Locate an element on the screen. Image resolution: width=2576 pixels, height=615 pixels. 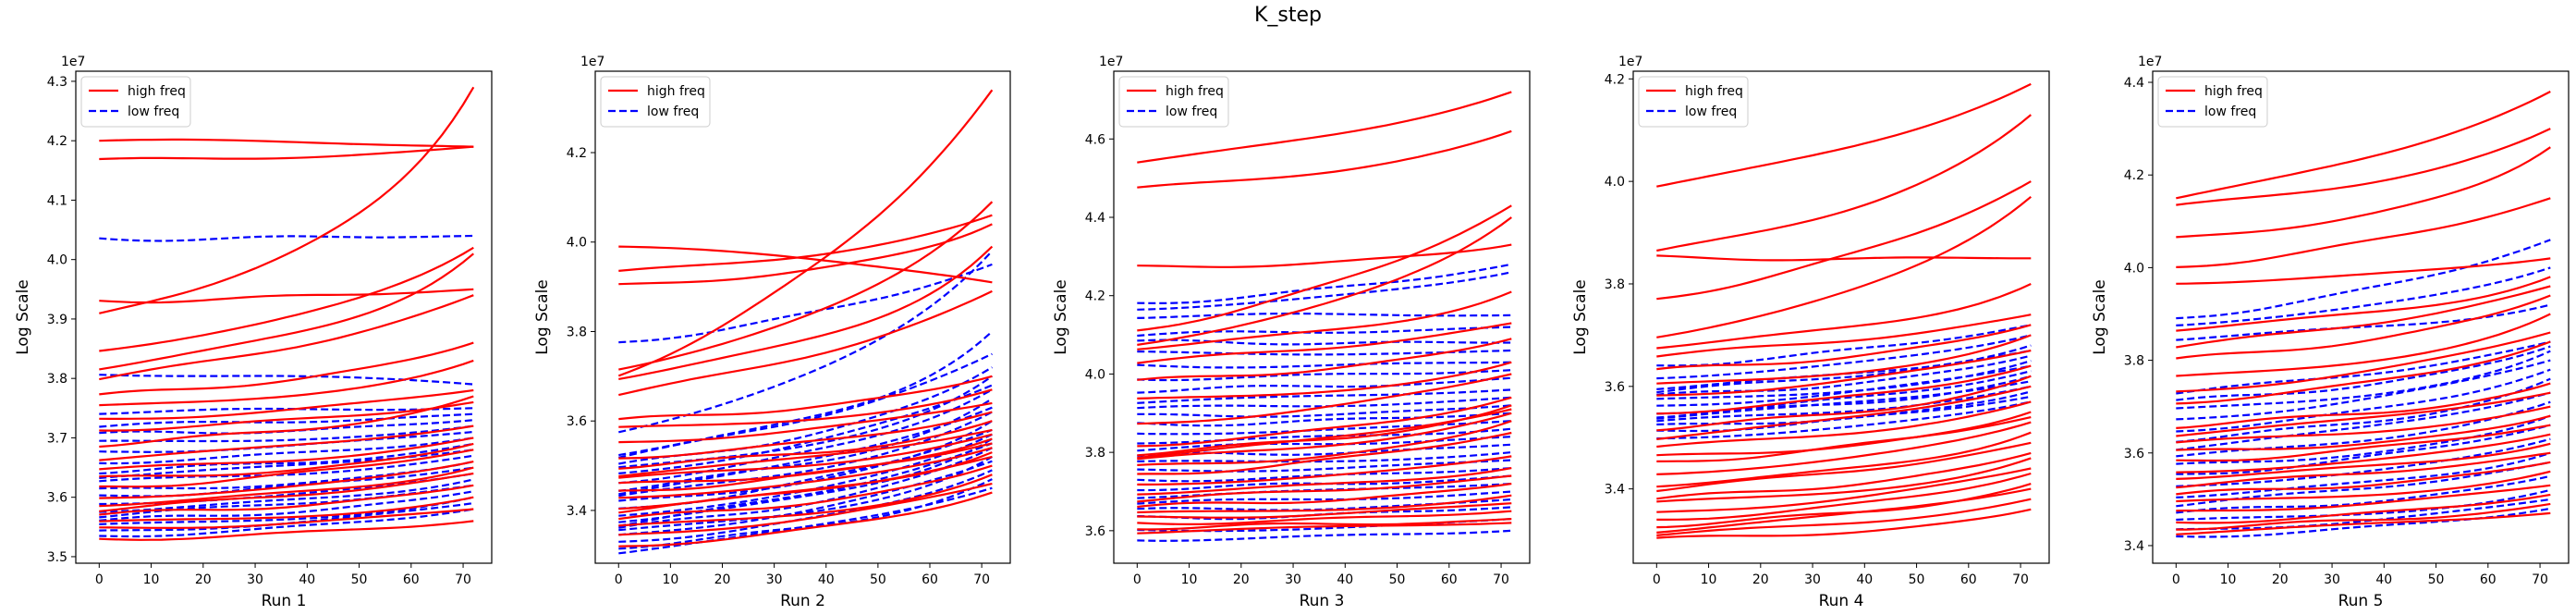
figure-title: K_step is located at coordinates (1287, 16).